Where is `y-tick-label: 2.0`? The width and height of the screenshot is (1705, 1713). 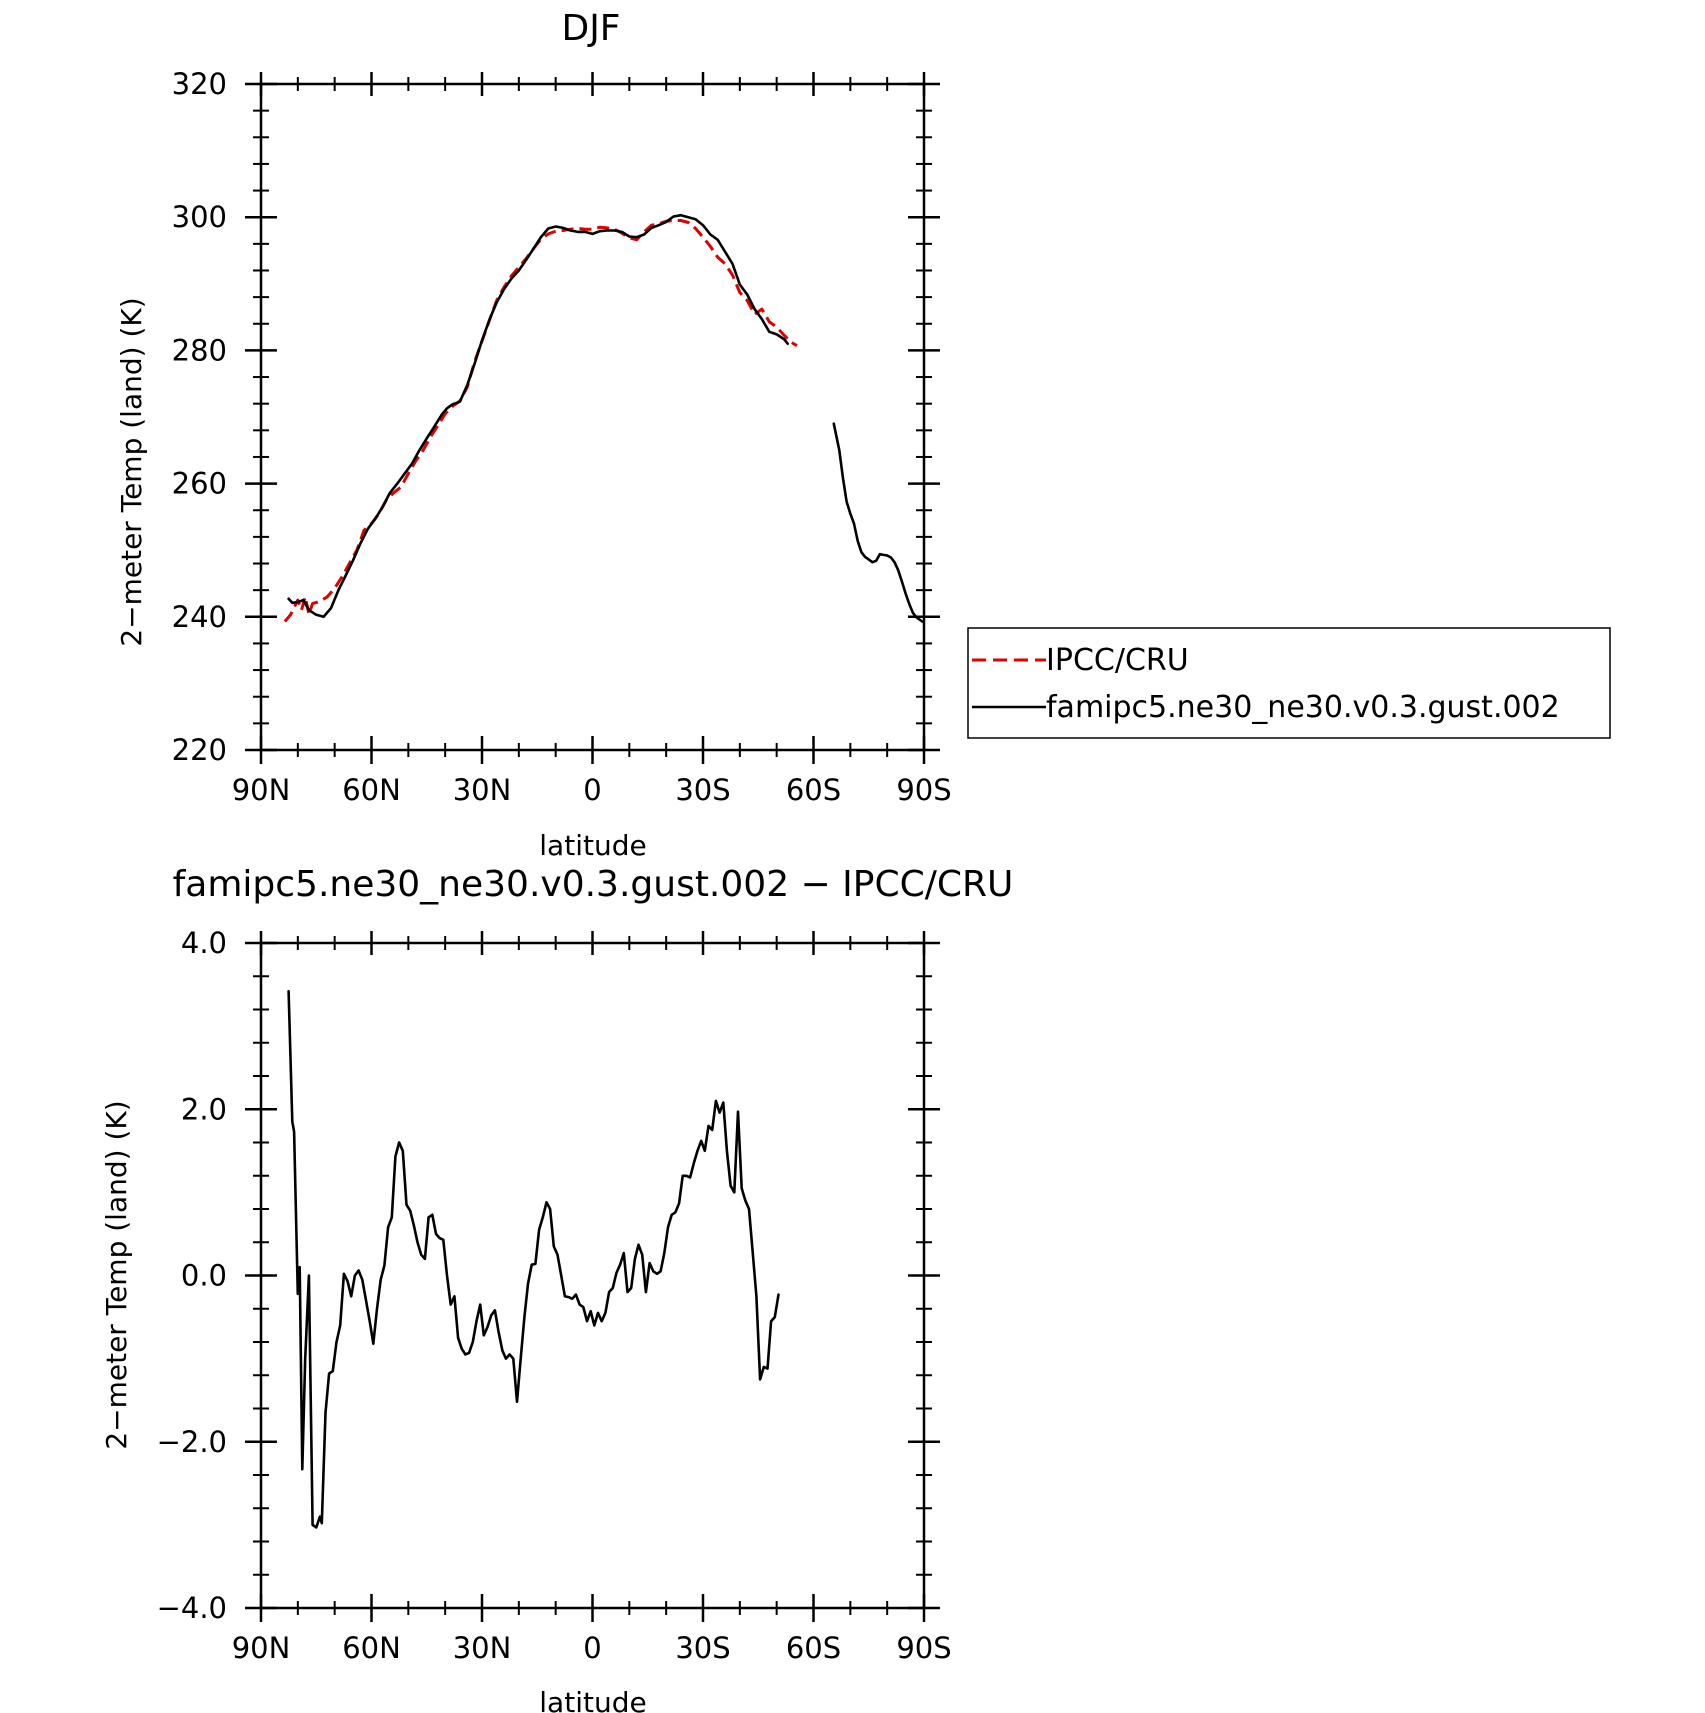 y-tick-label: 2.0 is located at coordinates (204, 1109).